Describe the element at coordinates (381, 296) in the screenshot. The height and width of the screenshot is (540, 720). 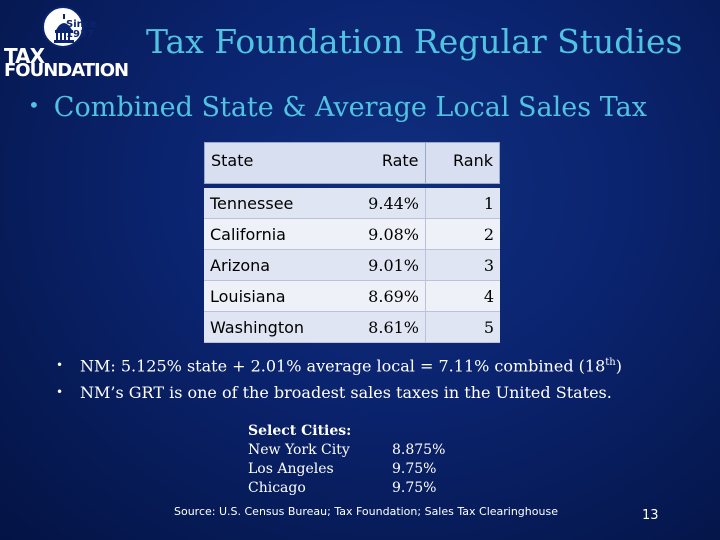
I see `cell-rate: 8.69%` at that location.